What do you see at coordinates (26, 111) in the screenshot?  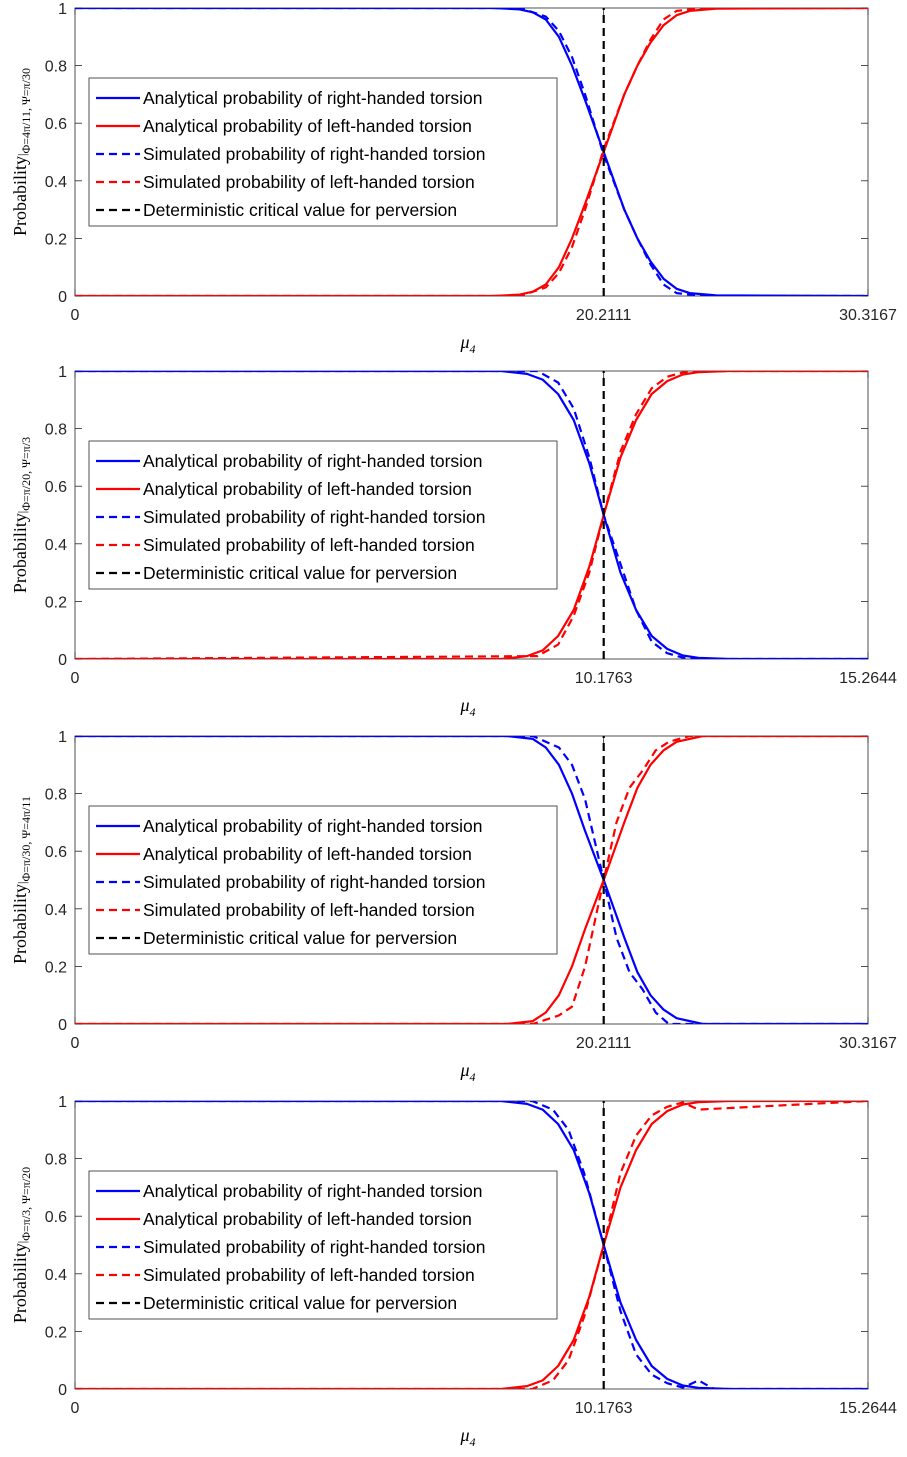 I see `y-axis-label-subscript: Φ=4π/11, Ψ=π/30` at bounding box center [26, 111].